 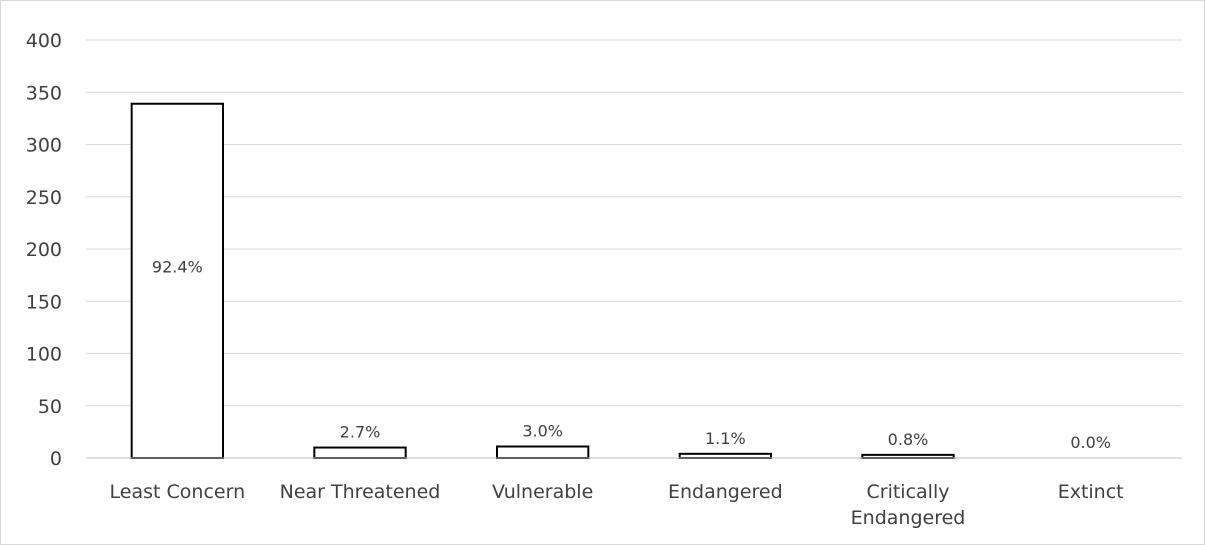 What do you see at coordinates (177, 267) in the screenshot?
I see `data-label: 92.4%` at bounding box center [177, 267].